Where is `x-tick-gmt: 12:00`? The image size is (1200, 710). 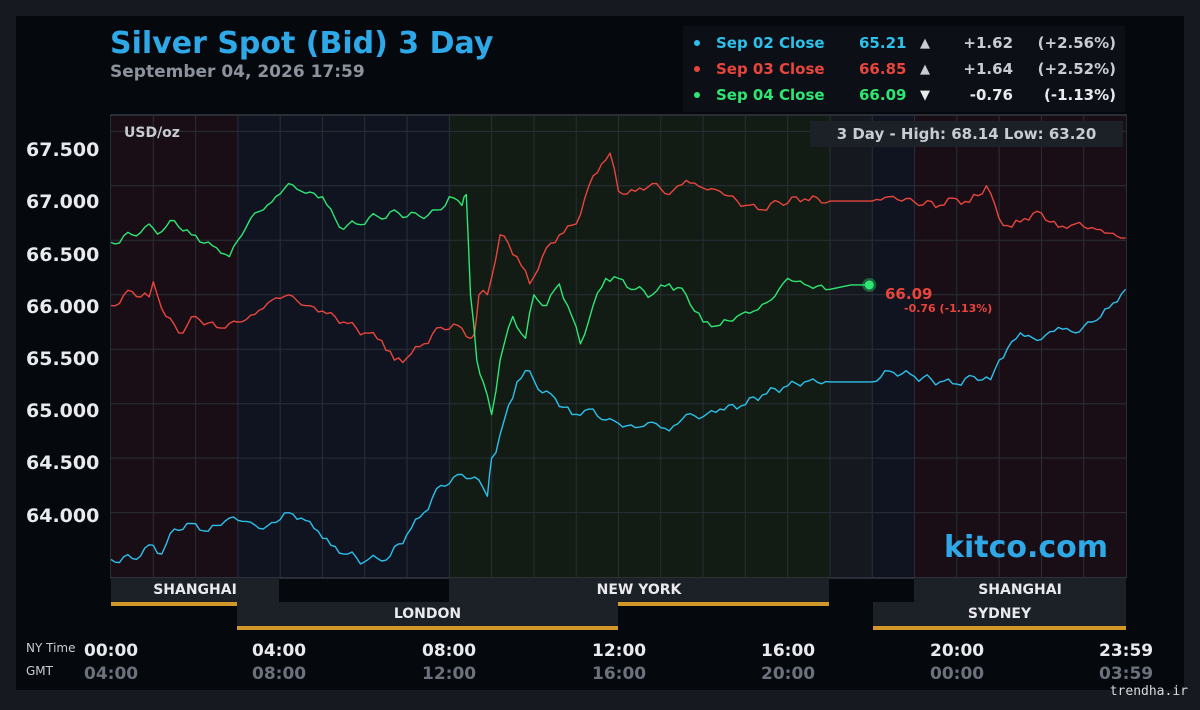 x-tick-gmt: 12:00 is located at coordinates (449, 674).